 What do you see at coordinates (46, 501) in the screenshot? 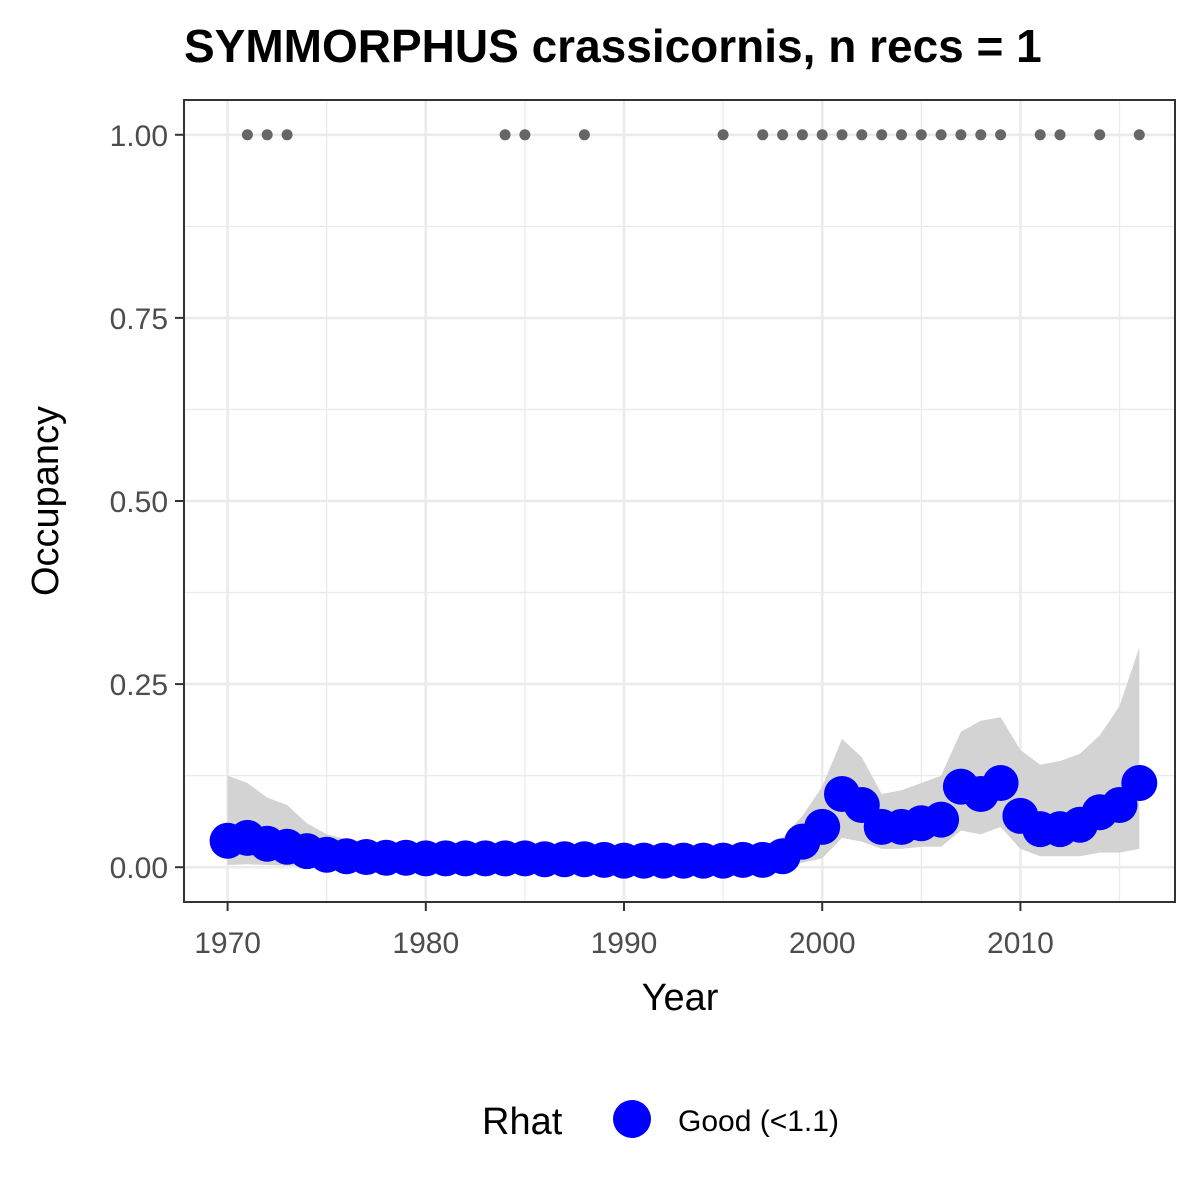
I see `y-axis-title: Occupancy` at bounding box center [46, 501].